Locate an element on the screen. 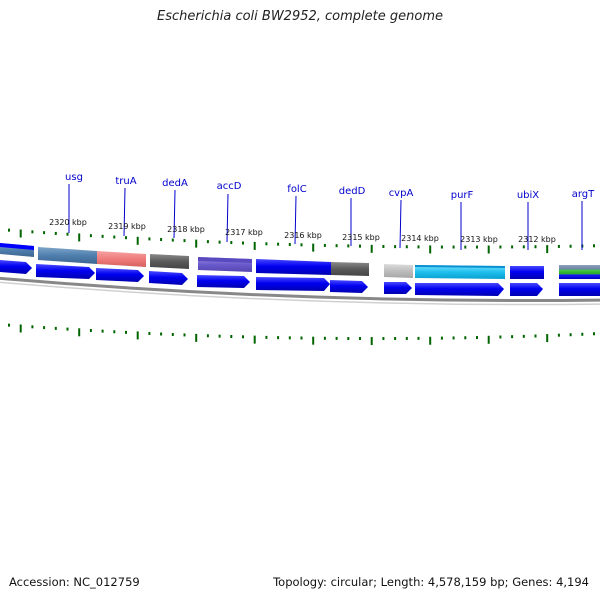  scale-label: 2315 kbp is located at coordinates (361, 237).